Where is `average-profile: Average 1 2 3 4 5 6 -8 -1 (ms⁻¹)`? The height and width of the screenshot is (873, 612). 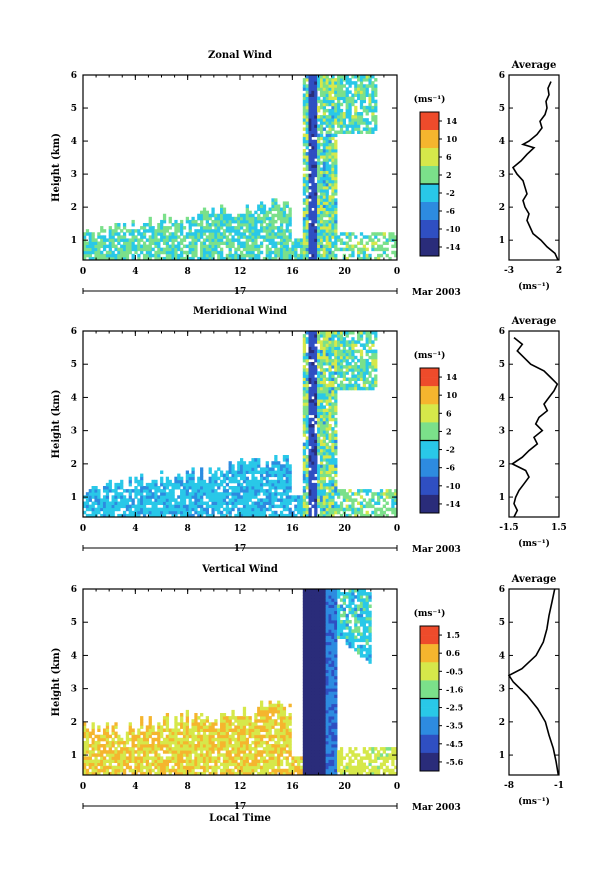
average-profile: Average 1 2 3 4 5 6 -8 -1 (ms⁻¹) is located at coordinates (531, 690).